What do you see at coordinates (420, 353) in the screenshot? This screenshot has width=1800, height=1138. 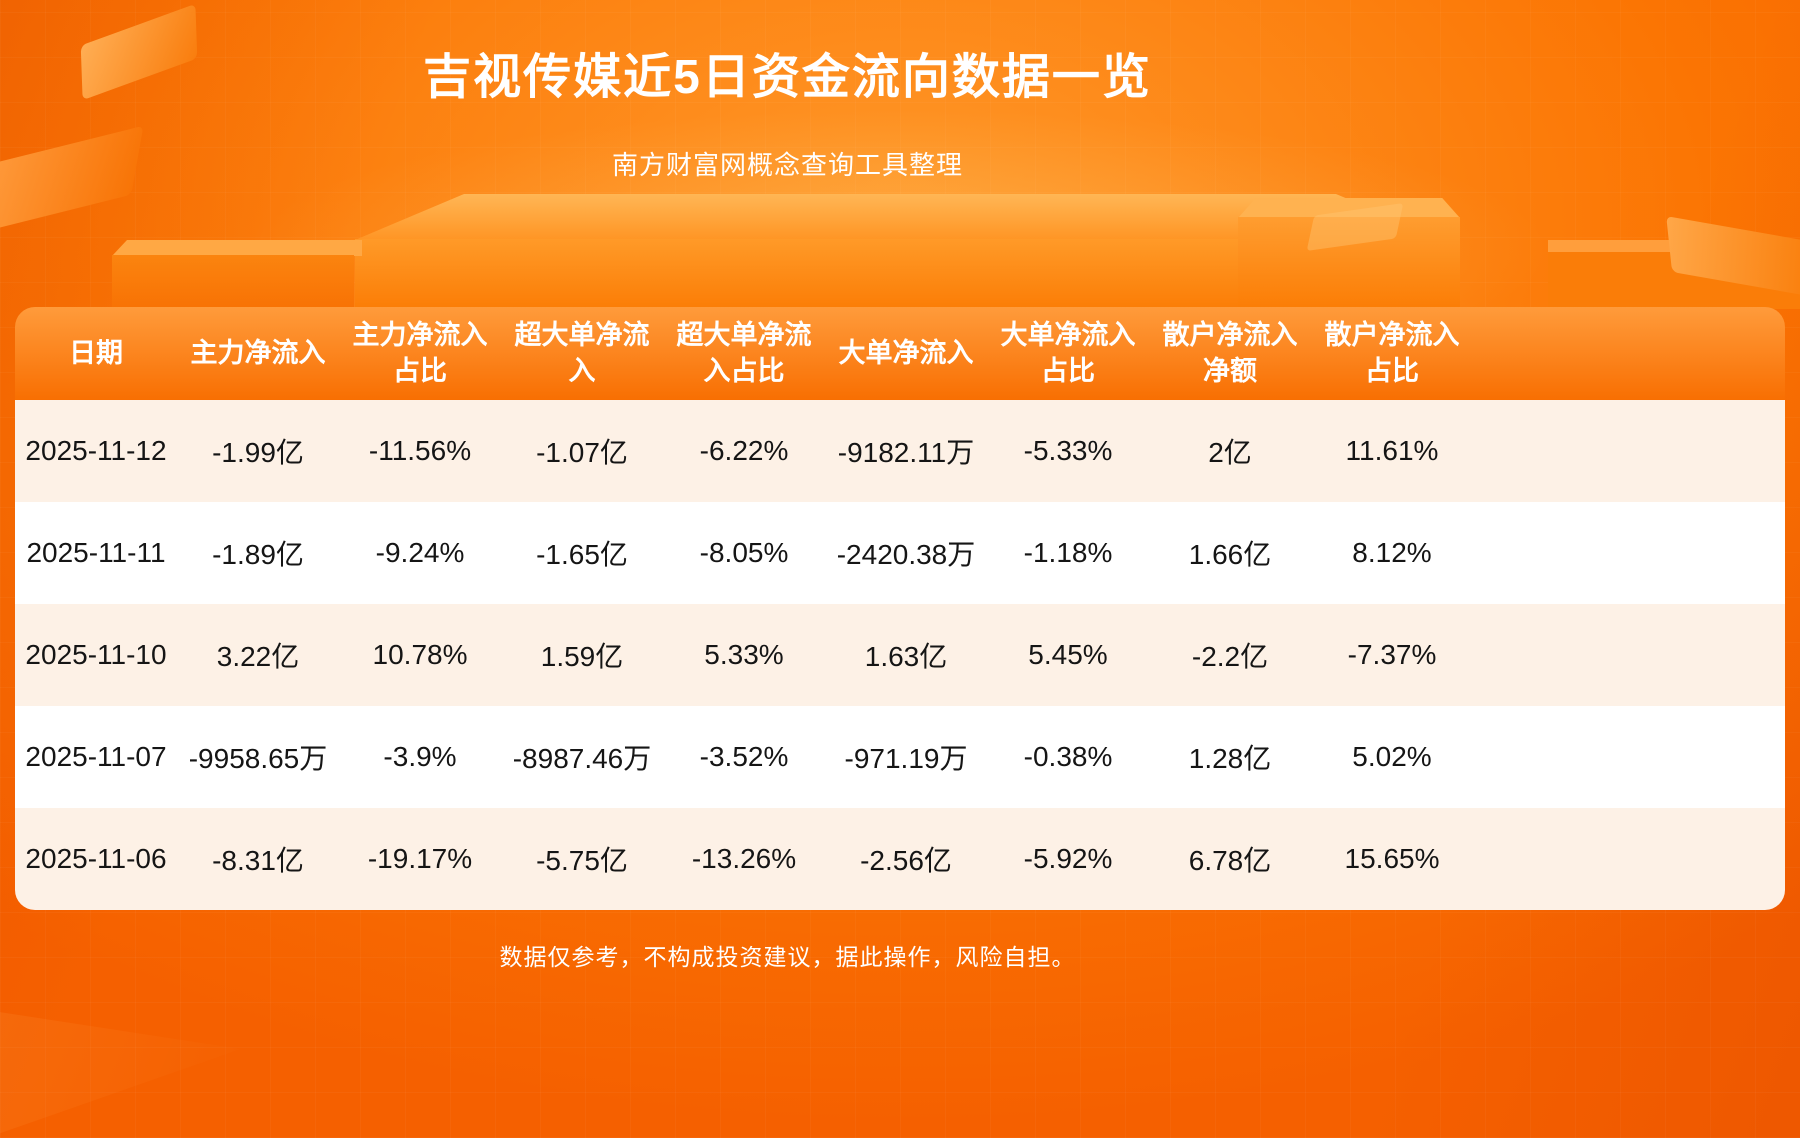 I see `column-header-main-net-inflow-ratio: 主力净流入 占比` at bounding box center [420, 353].